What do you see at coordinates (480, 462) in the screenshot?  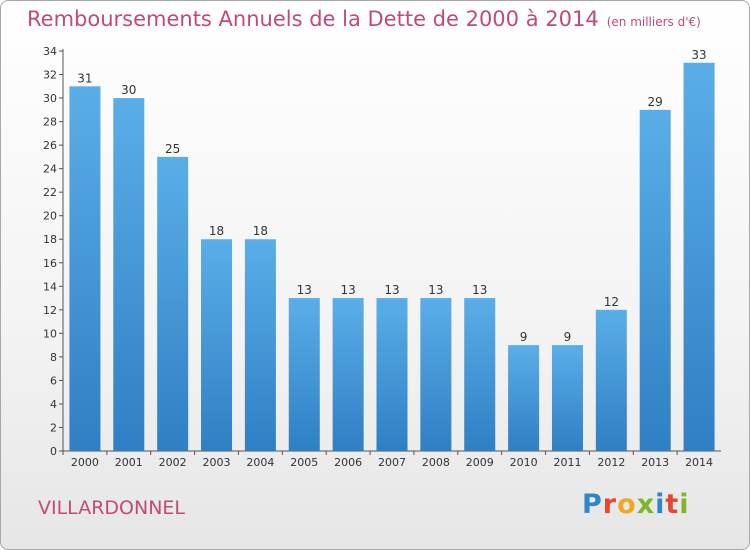 I see `x-tick-label: 2009` at bounding box center [480, 462].